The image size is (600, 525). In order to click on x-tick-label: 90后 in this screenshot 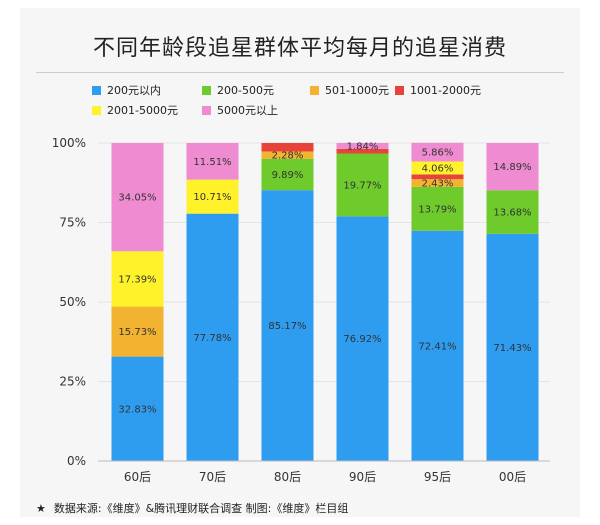, I will do `click(362, 477)`.